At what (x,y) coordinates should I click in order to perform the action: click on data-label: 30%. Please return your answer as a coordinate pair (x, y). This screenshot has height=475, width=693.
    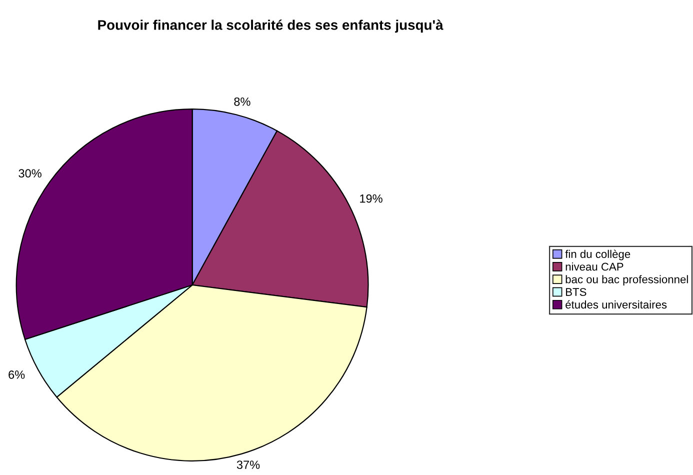
    Looking at the image, I should click on (30, 173).